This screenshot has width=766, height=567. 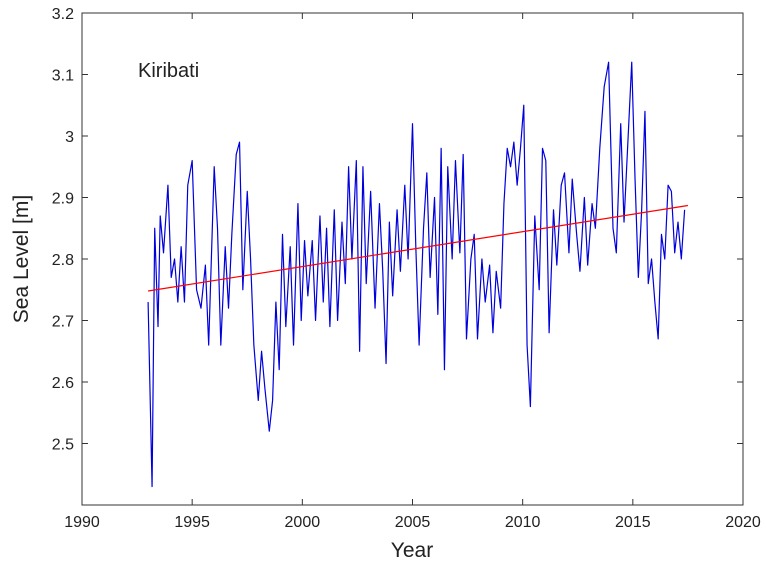 What do you see at coordinates (63, 383) in the screenshot?
I see `y-tick-label: 2.6` at bounding box center [63, 383].